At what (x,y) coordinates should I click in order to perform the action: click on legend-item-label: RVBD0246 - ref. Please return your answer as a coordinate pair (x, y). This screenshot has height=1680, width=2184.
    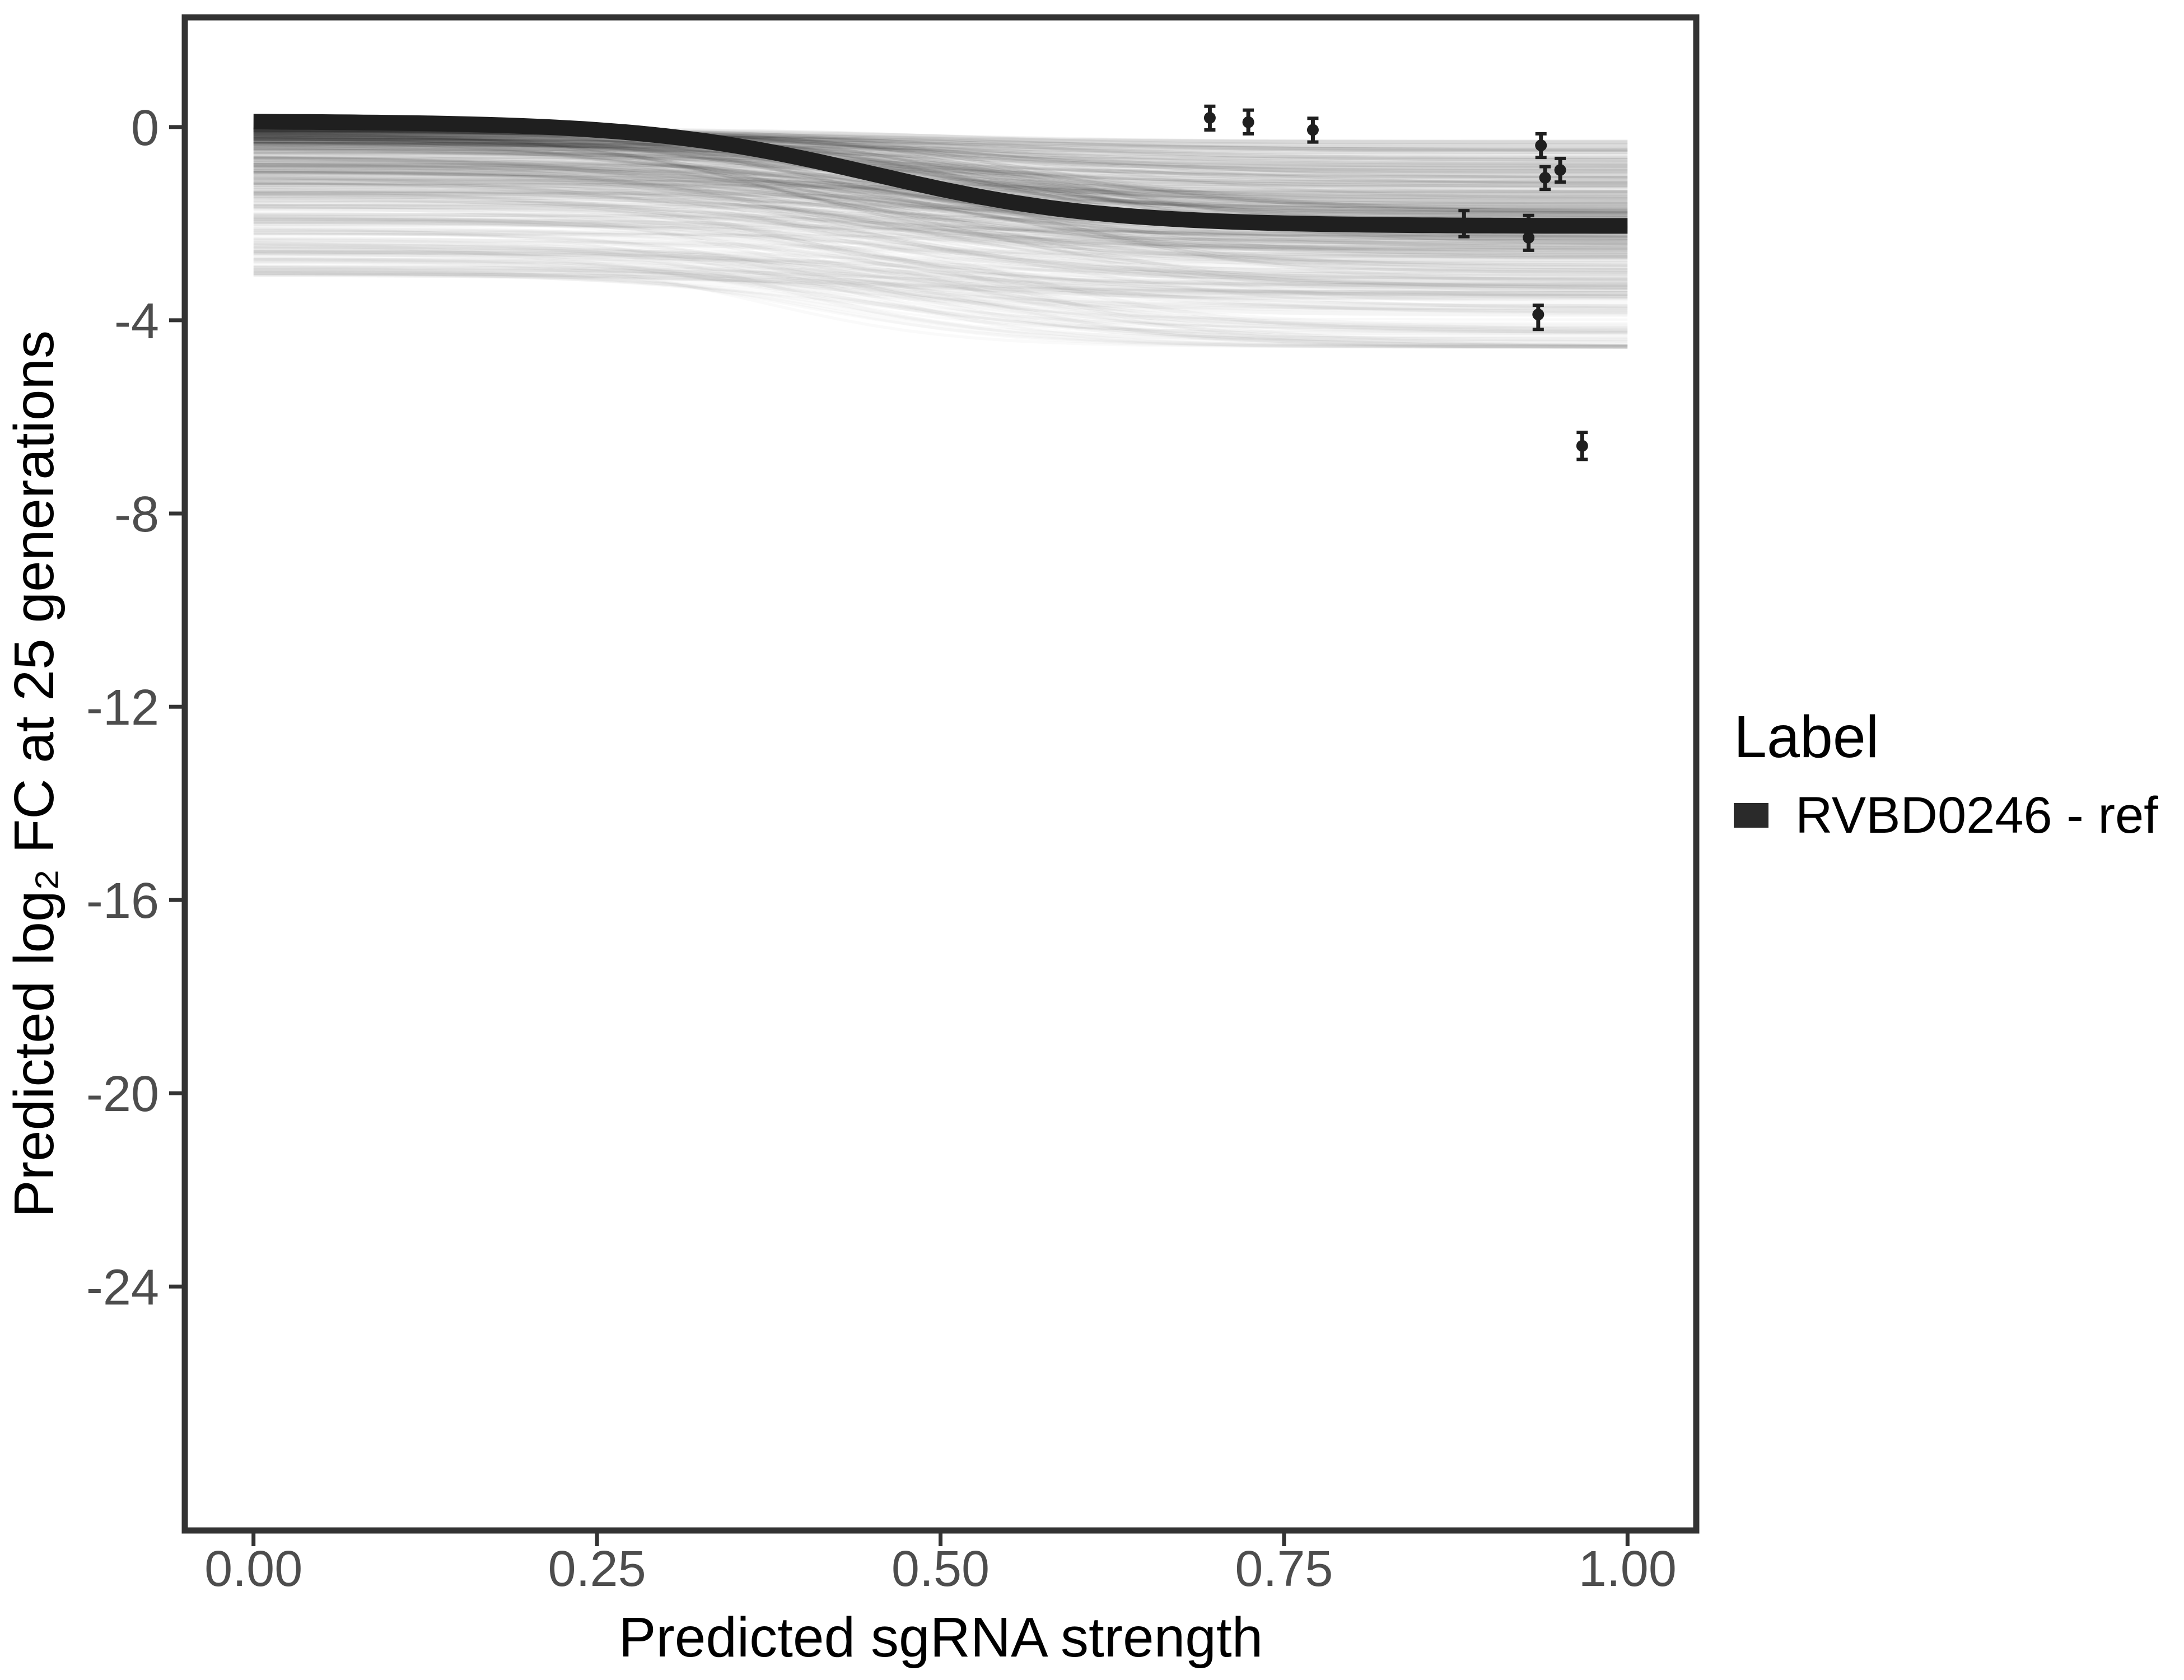
    Looking at the image, I should click on (1977, 816).